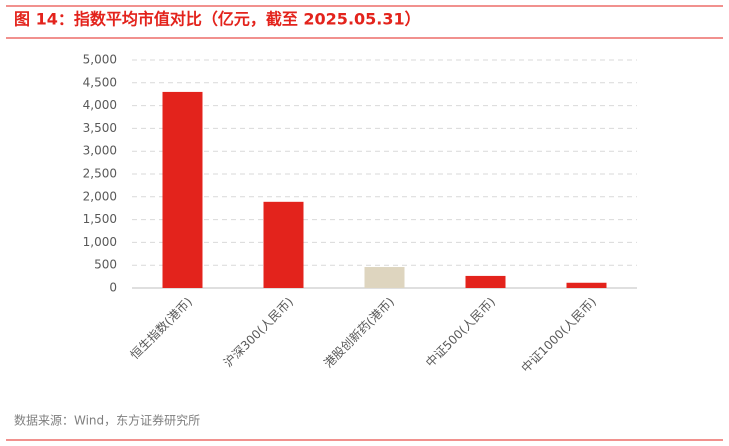 Image resolution: width=729 pixels, height=446 pixels. What do you see at coordinates (460, 332) in the screenshot?
I see `x-tick-label: 中证500(人民币)` at bounding box center [460, 332].